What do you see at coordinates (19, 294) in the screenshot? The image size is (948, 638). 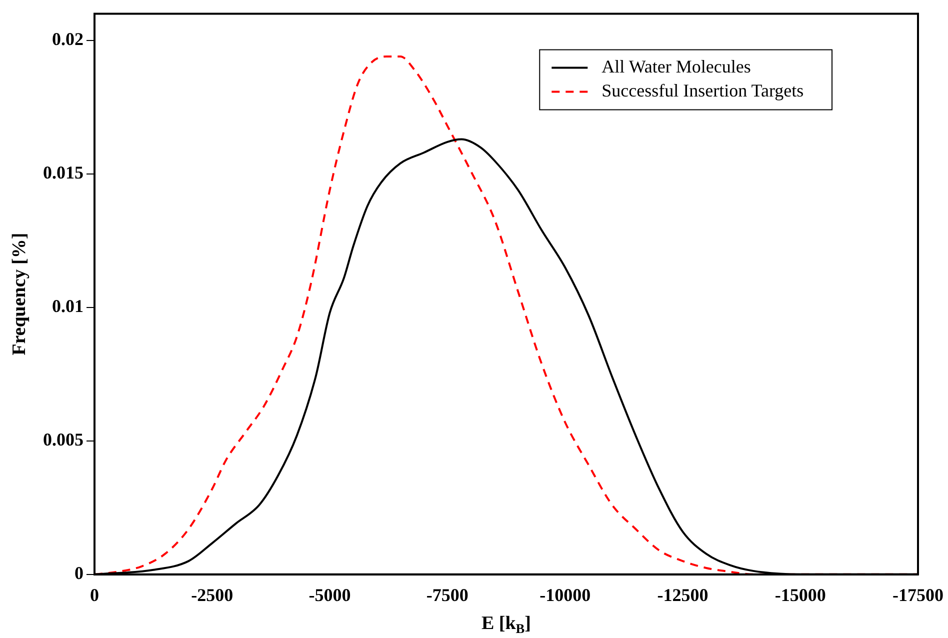 I see `y-axis-title: Frequency [%]` at bounding box center [19, 294].